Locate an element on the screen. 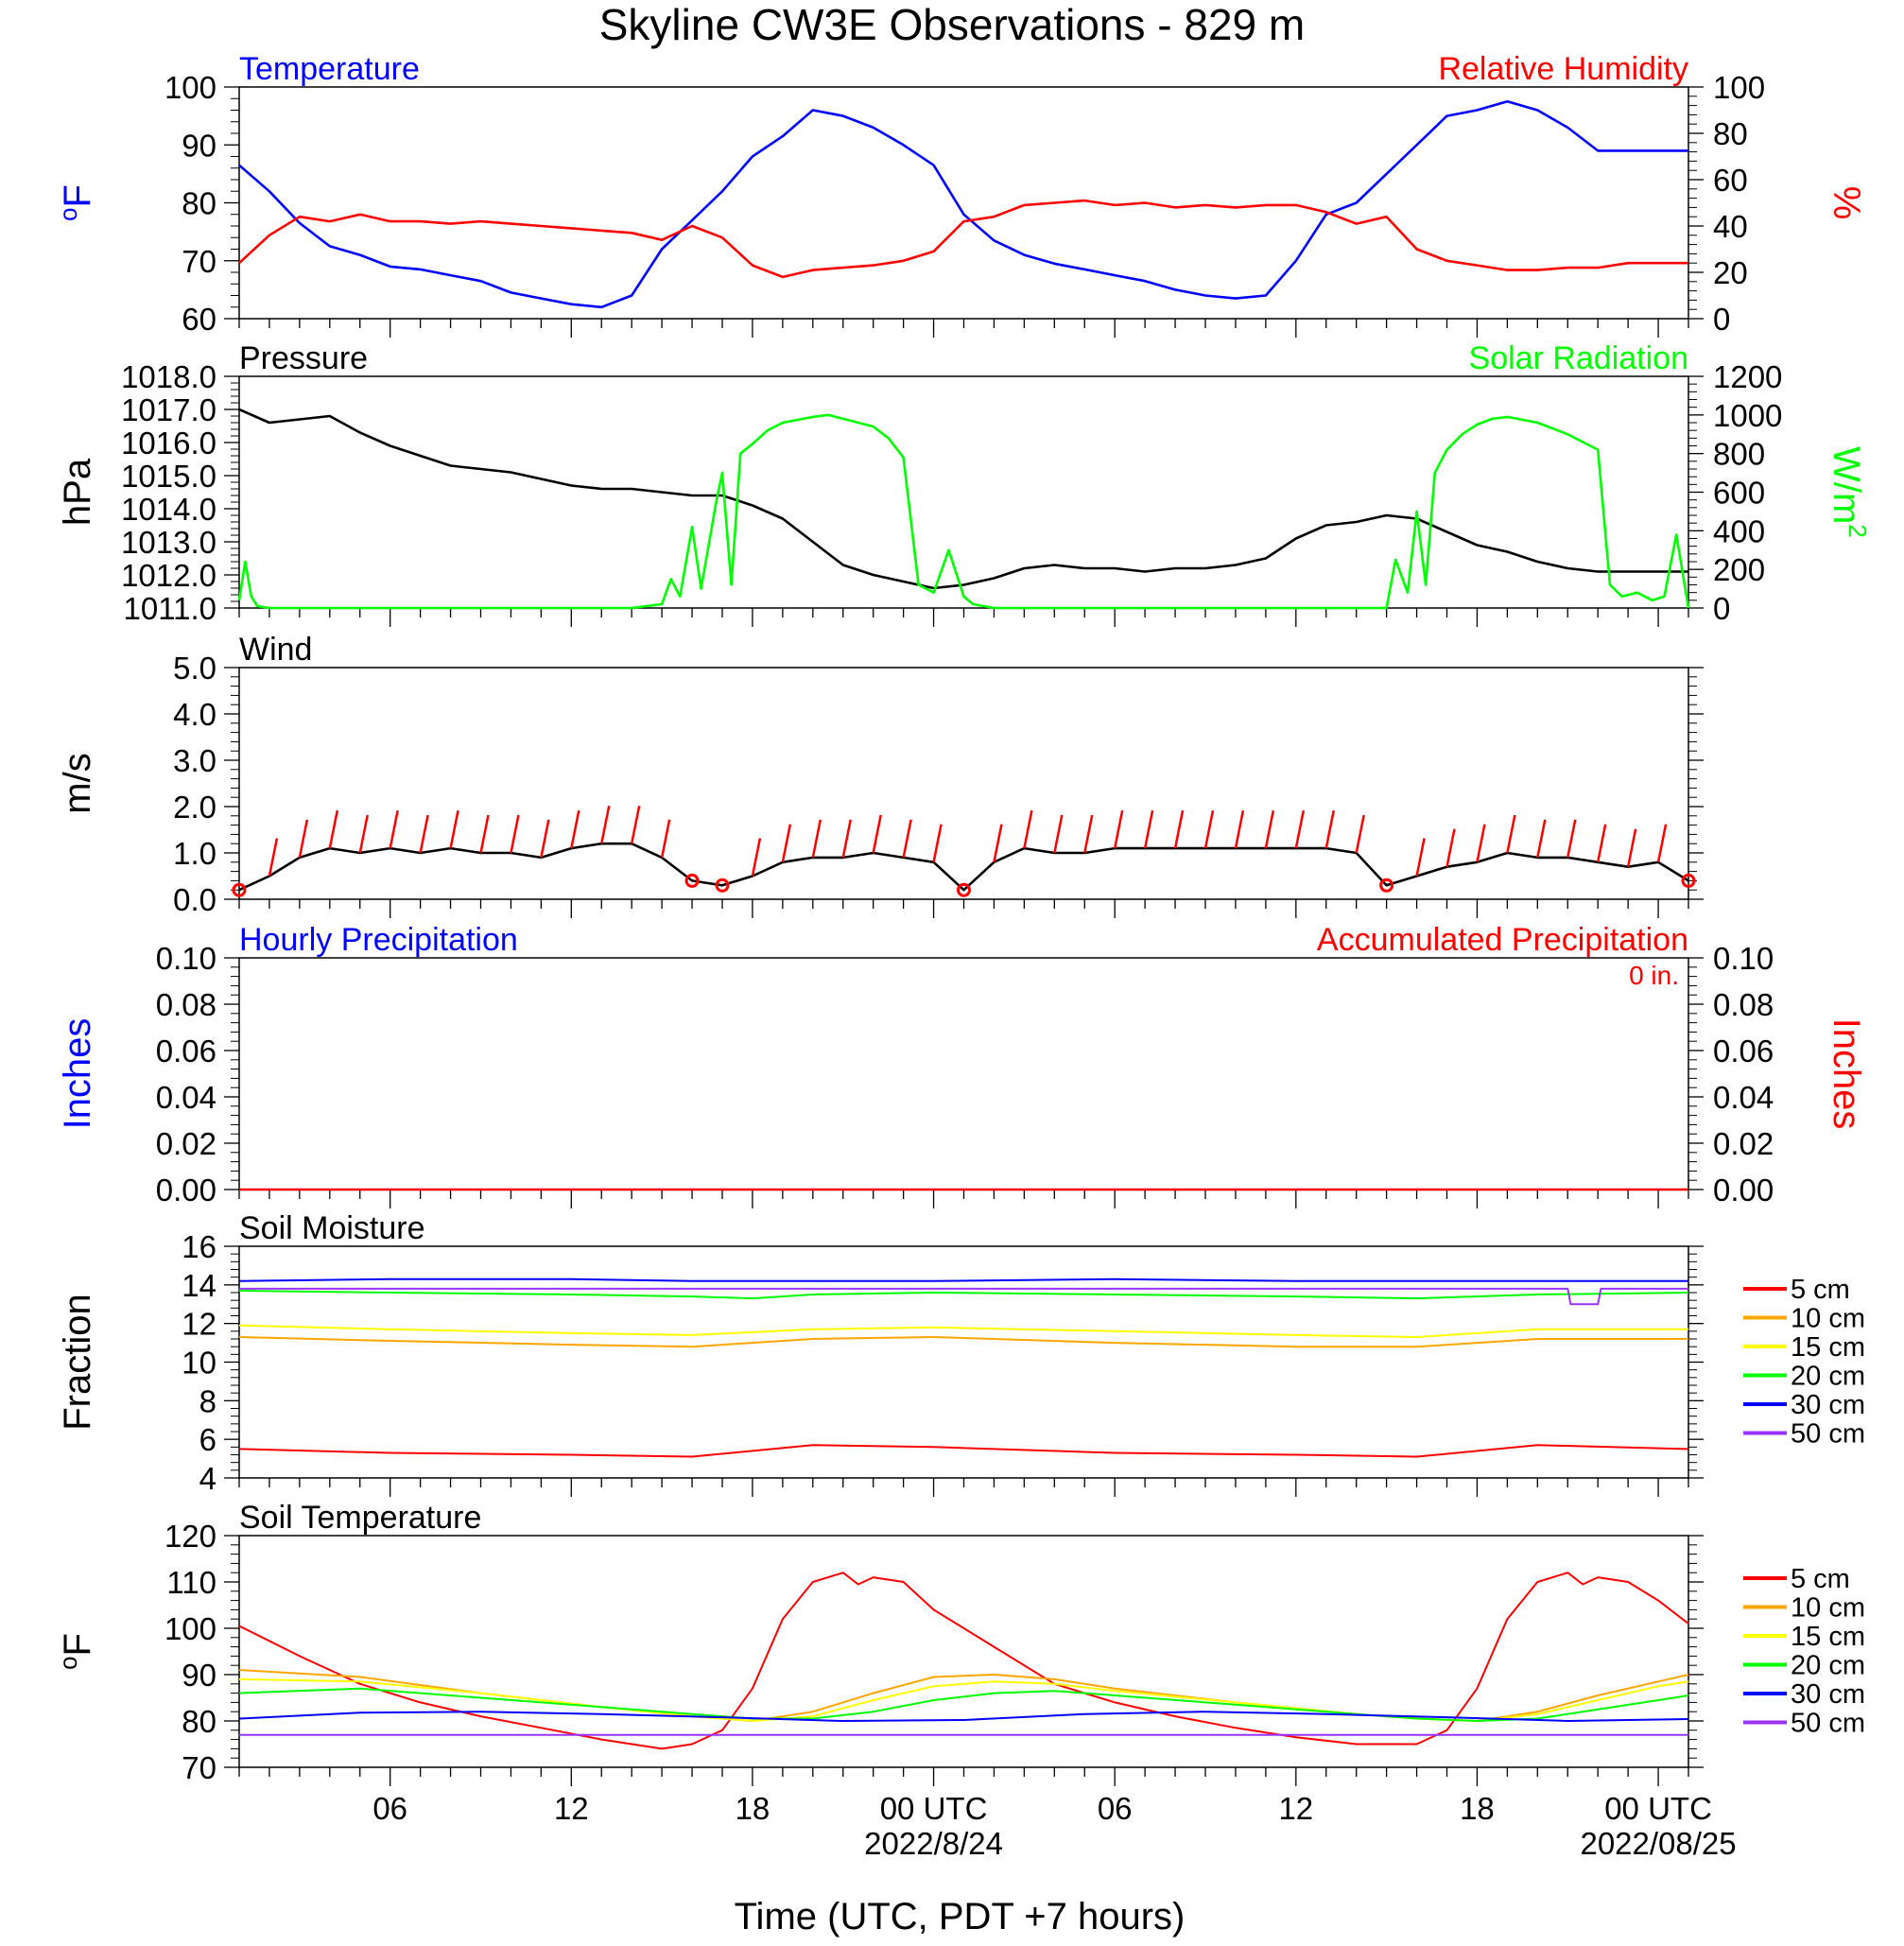 Image resolution: width=1904 pixels, height=1946 pixels. y-left-tick-label: 70 is located at coordinates (199, 1768).